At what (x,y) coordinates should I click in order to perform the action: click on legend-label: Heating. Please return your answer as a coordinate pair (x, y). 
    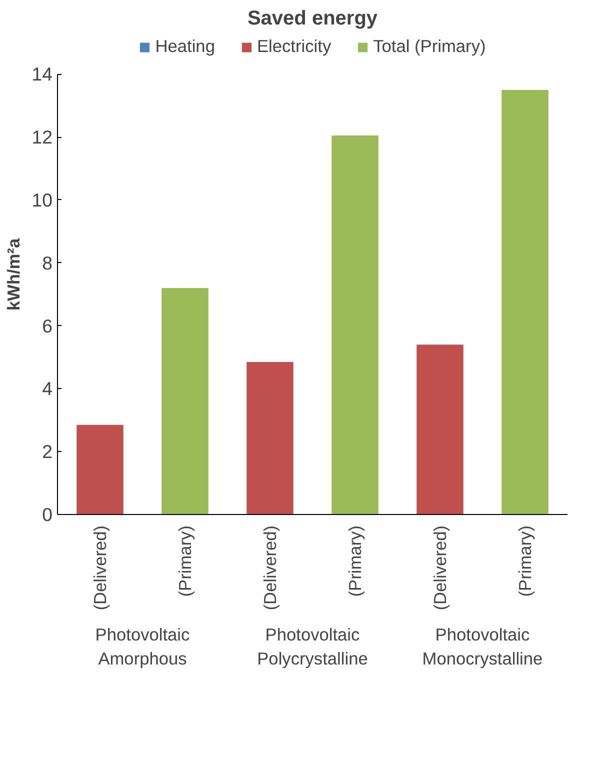
    Looking at the image, I should click on (185, 46).